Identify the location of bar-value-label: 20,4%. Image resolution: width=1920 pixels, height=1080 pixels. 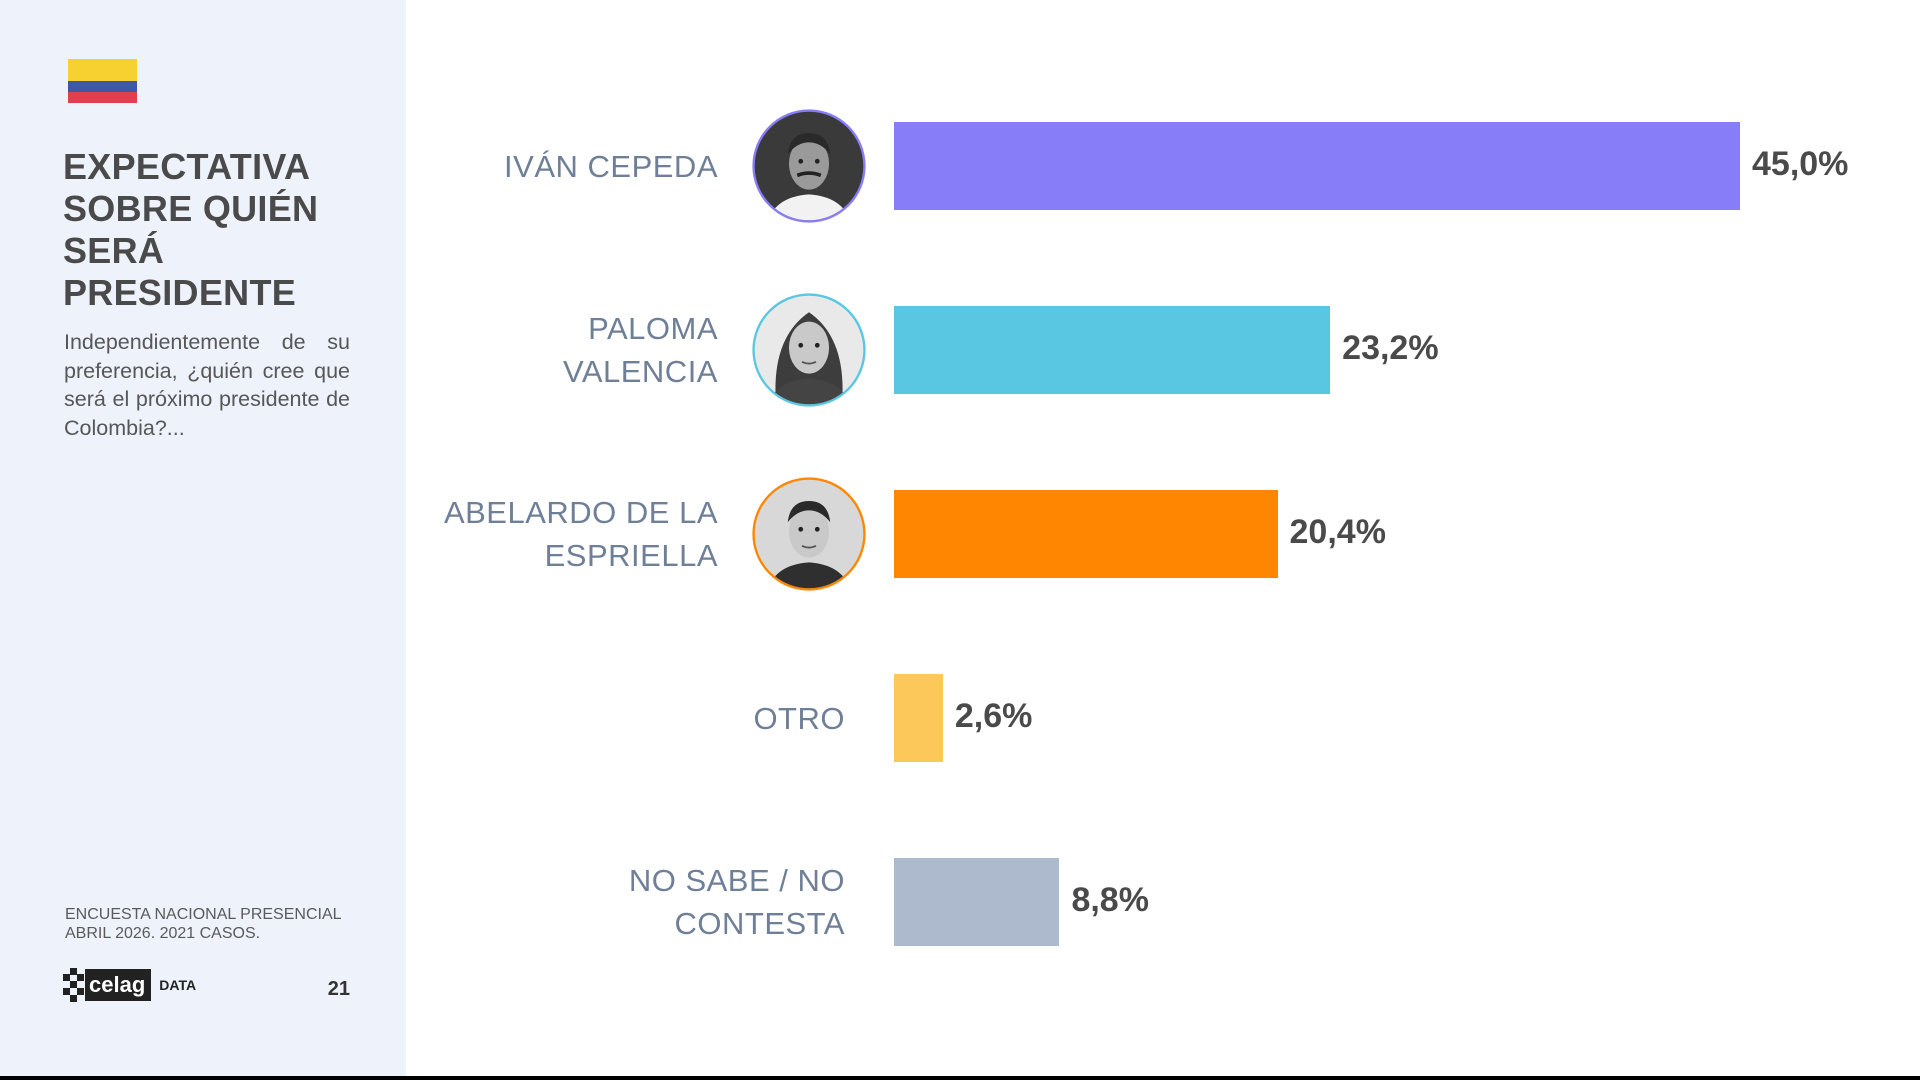
(1337, 532).